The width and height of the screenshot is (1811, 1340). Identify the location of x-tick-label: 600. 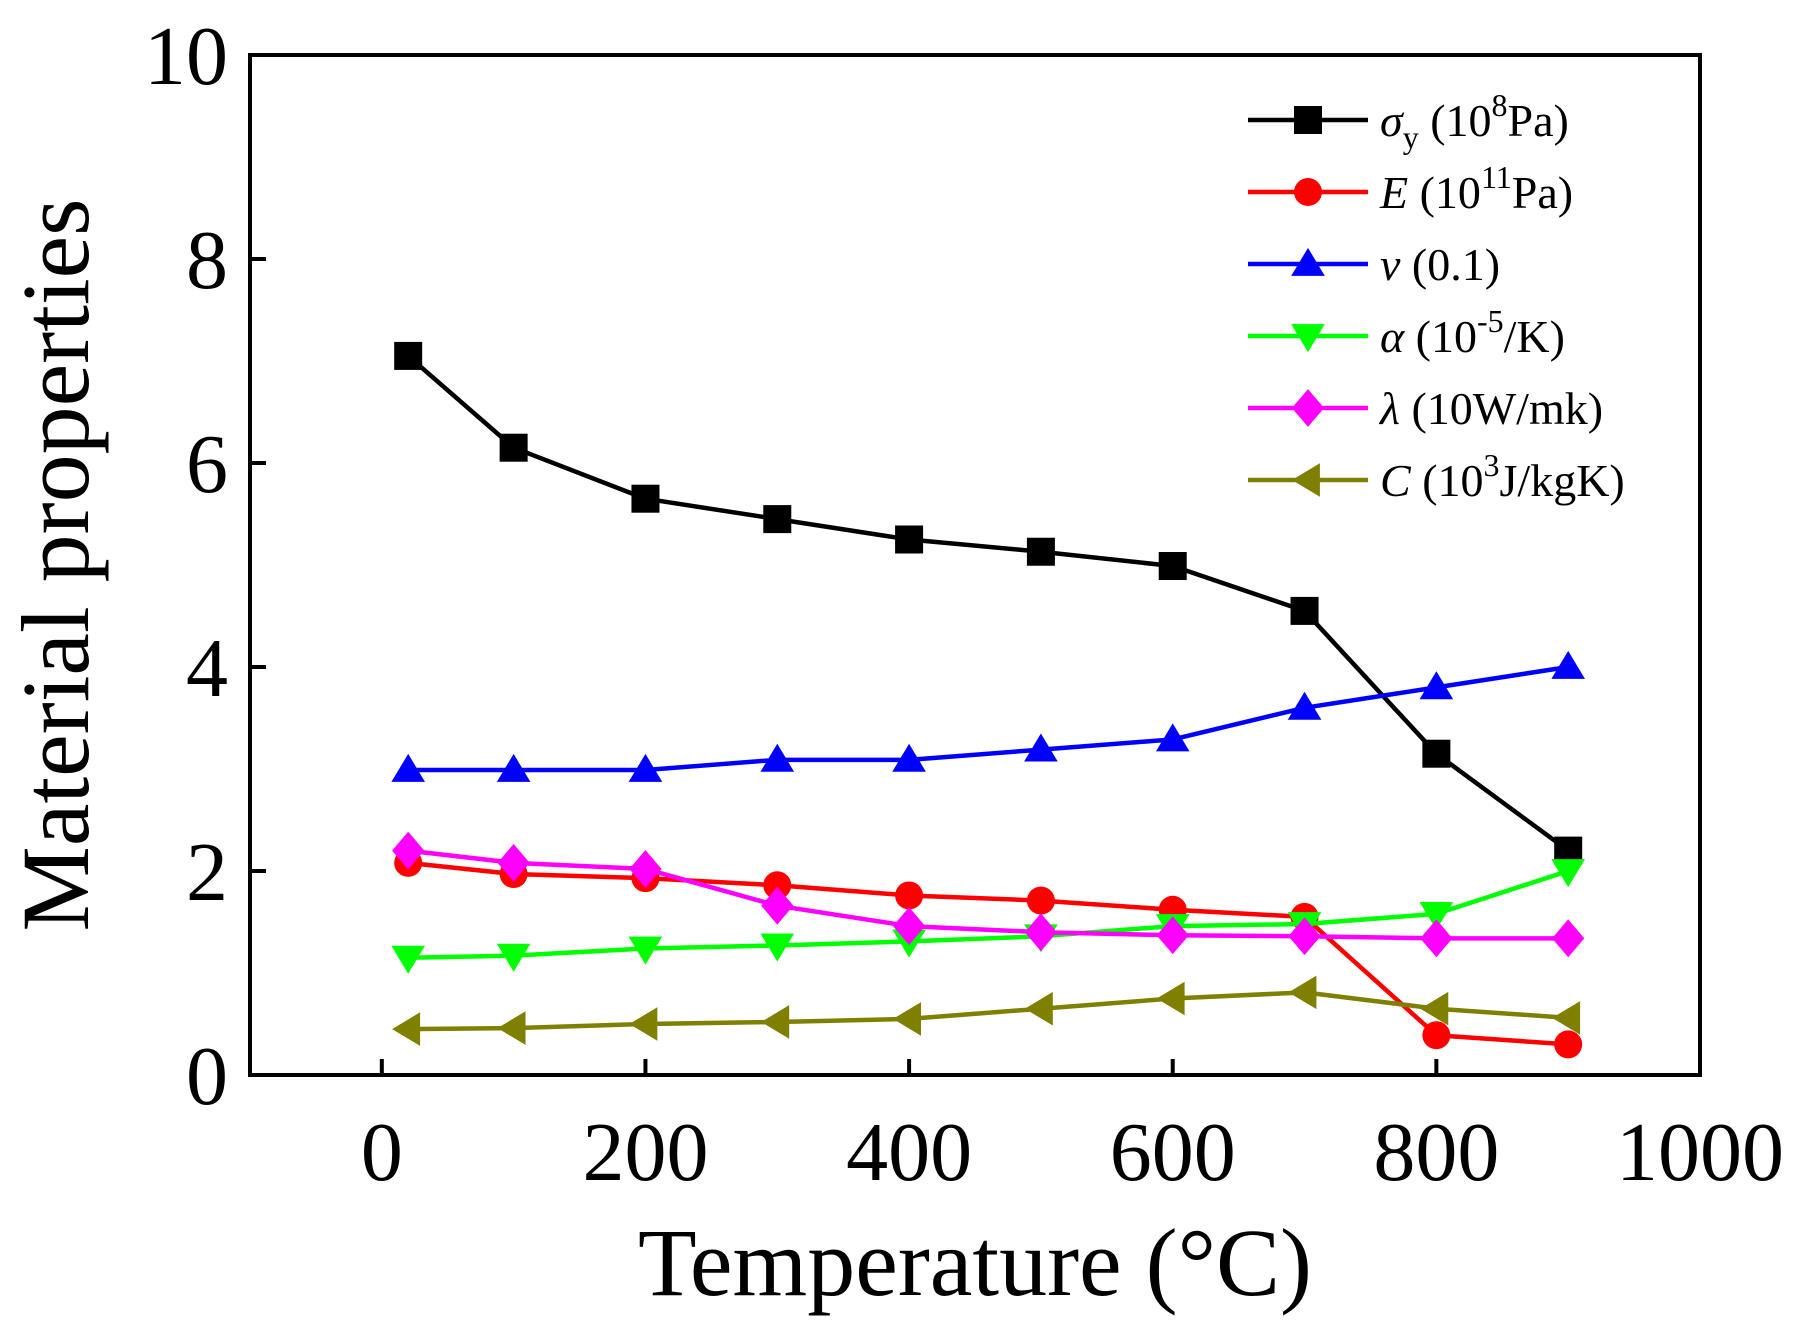
(1173, 1152).